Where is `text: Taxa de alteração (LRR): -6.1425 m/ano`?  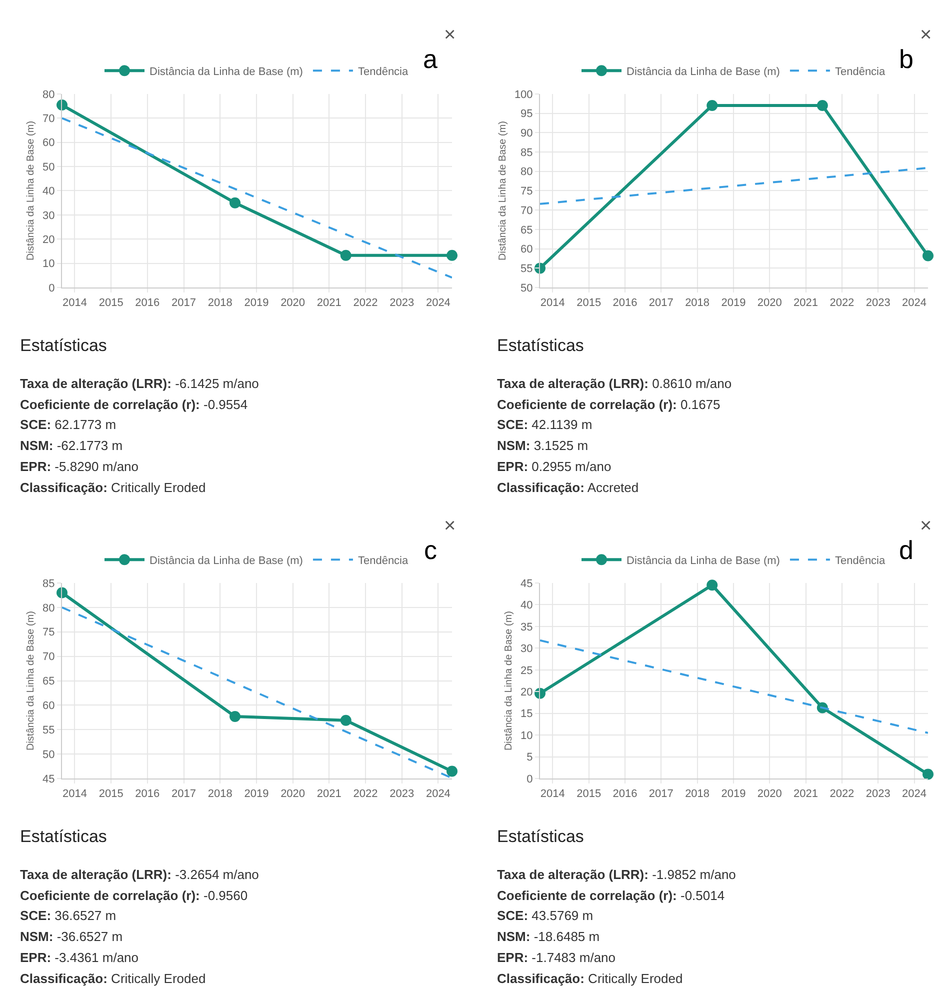 text: Taxa de alteração (LRR): -6.1425 m/ano is located at coordinates (139, 383).